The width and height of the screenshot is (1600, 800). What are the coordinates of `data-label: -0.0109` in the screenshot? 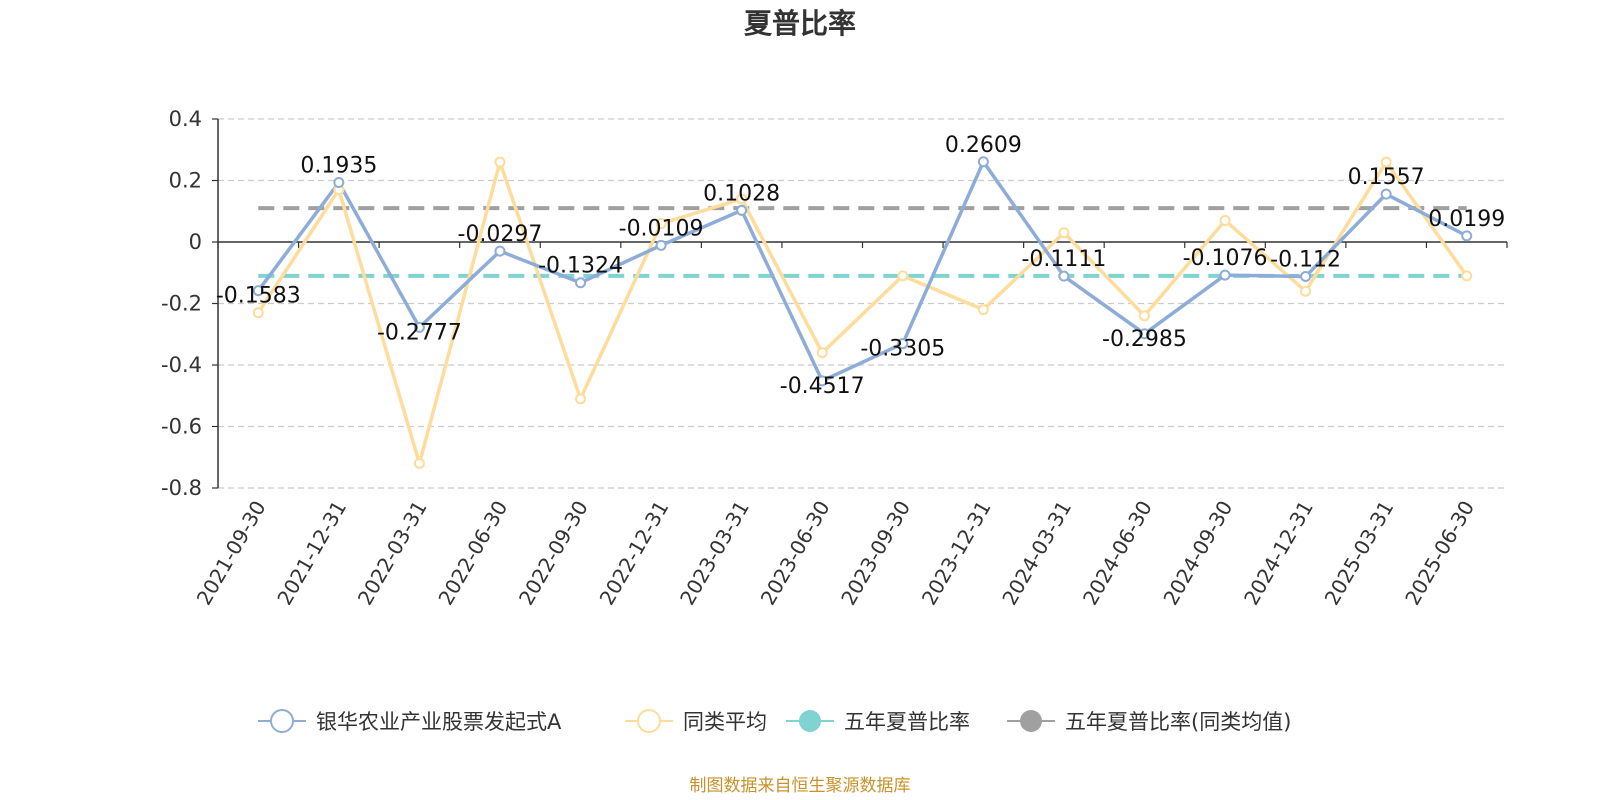 It's located at (661, 228).